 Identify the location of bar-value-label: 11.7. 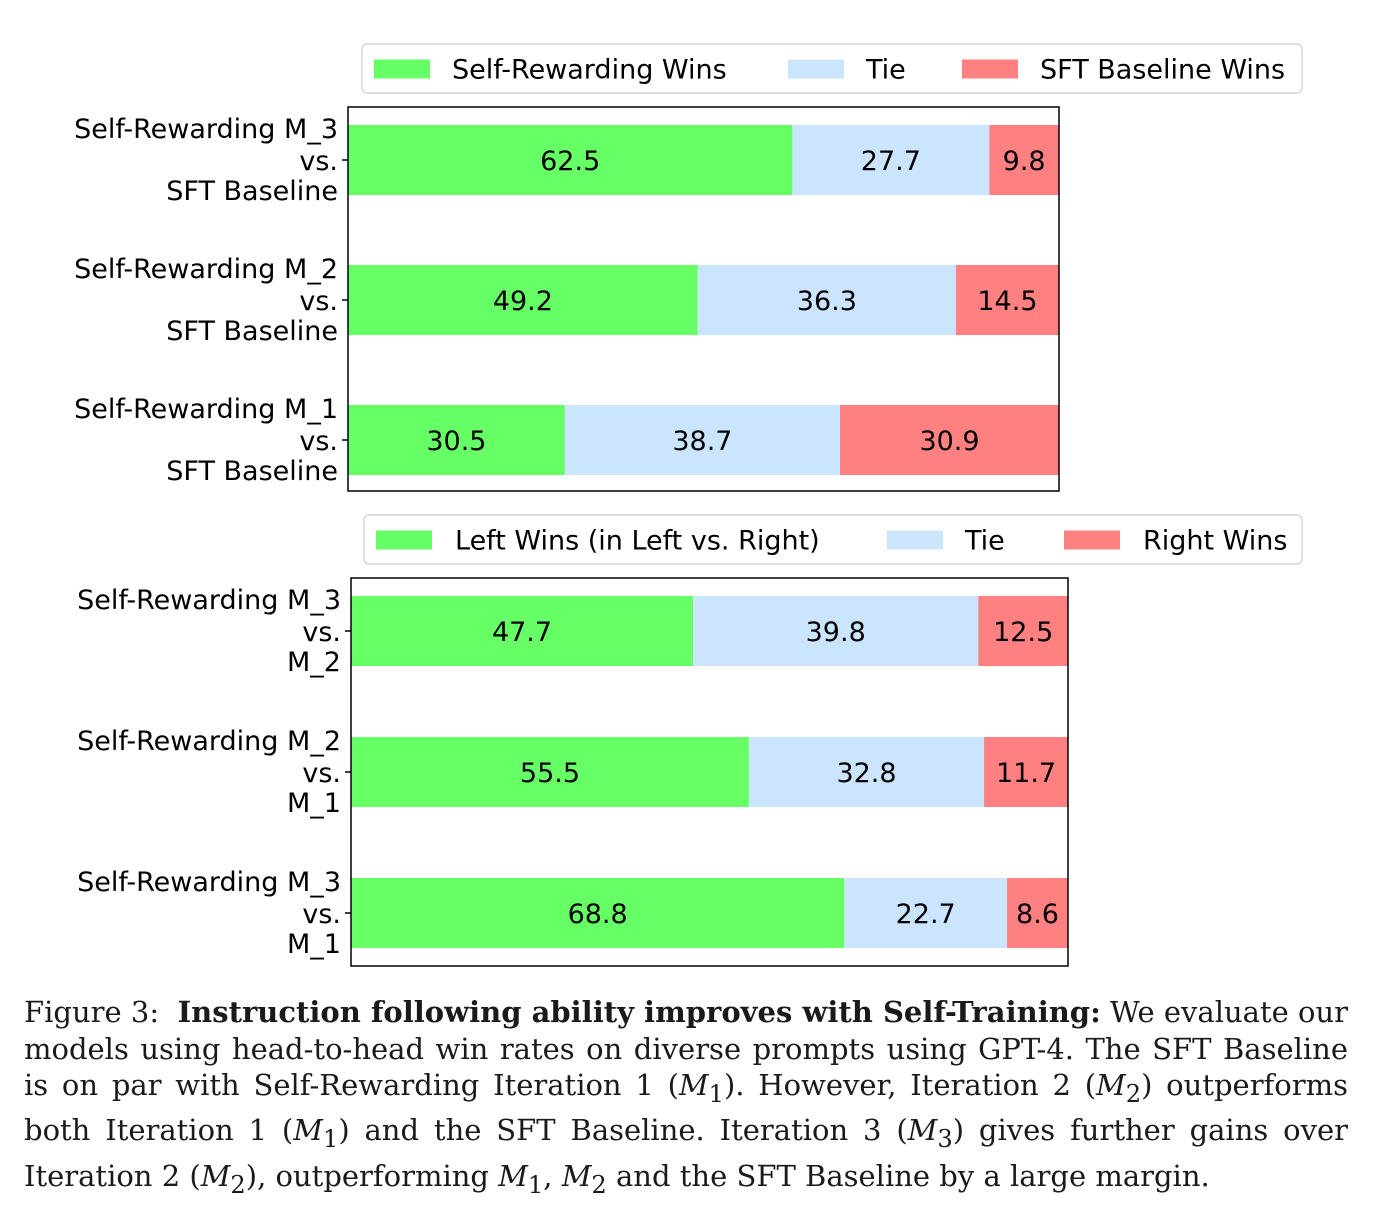
(1026, 773).